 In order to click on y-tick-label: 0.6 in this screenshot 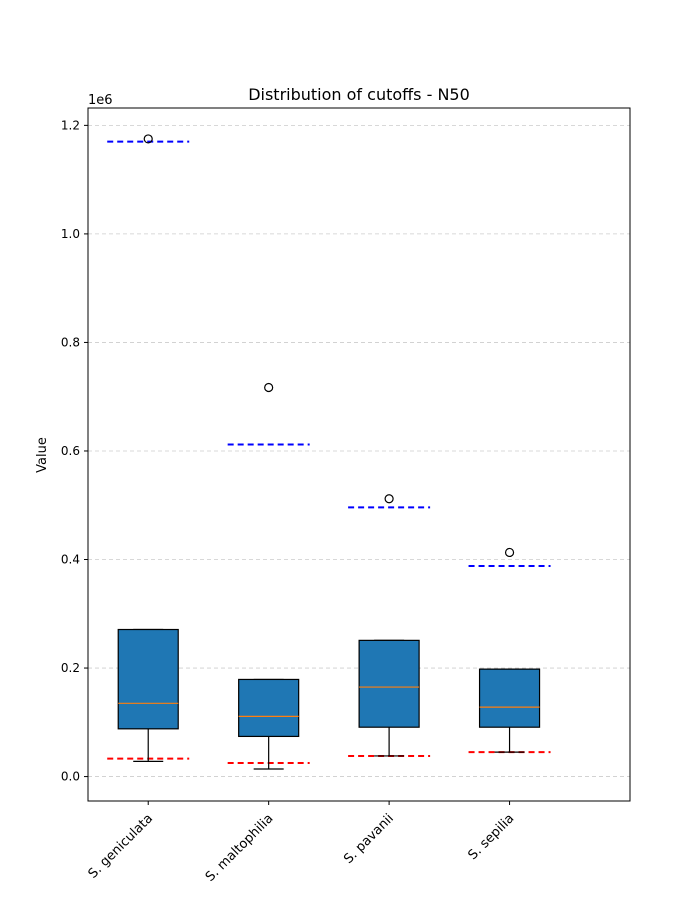, I will do `click(70, 451)`.